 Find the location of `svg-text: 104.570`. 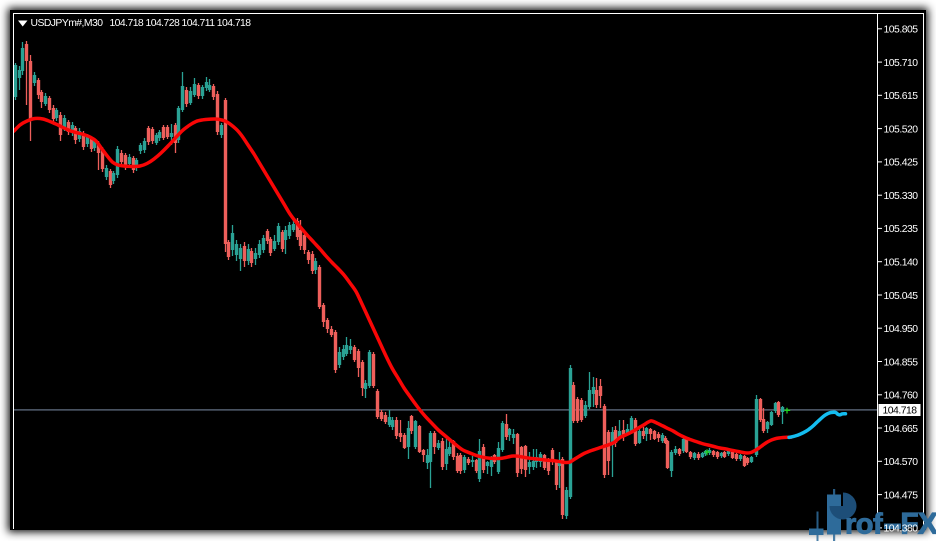

svg-text: 104.570 is located at coordinates (901, 462).